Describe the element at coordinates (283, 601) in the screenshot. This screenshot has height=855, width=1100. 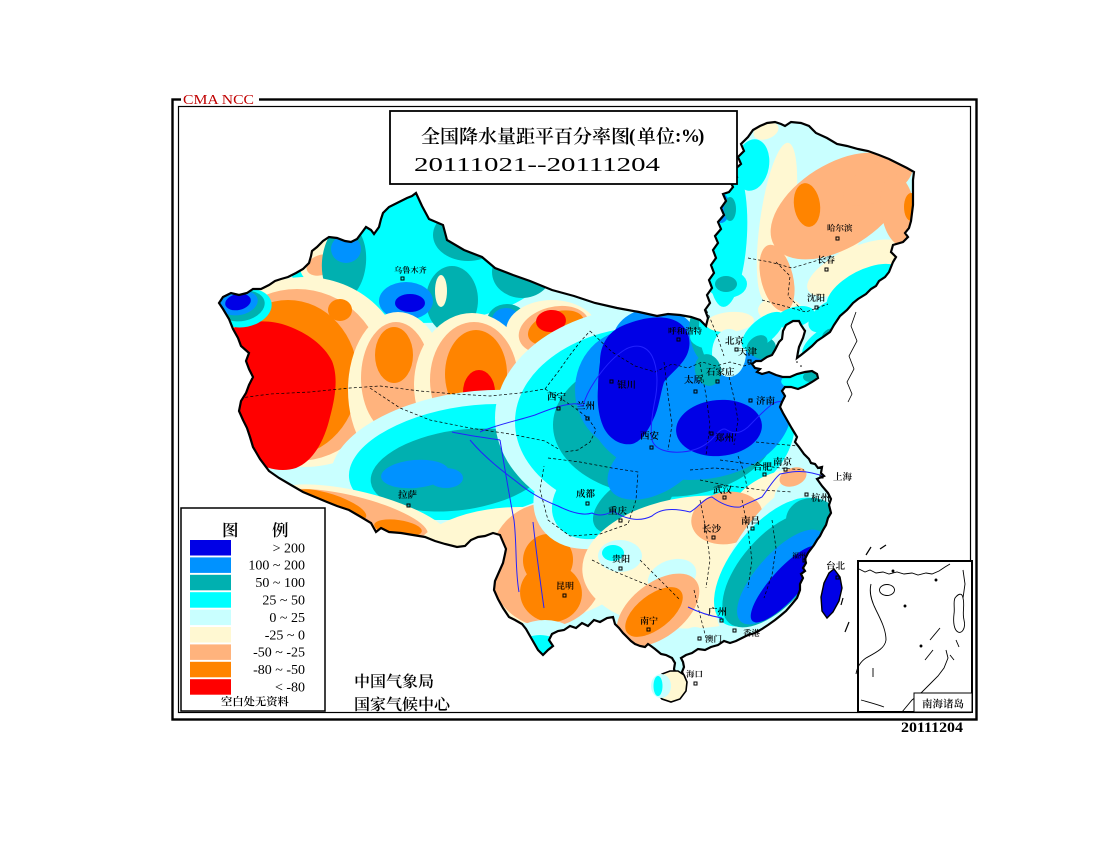
I see `svg-text: 25 ~ 50` at that location.